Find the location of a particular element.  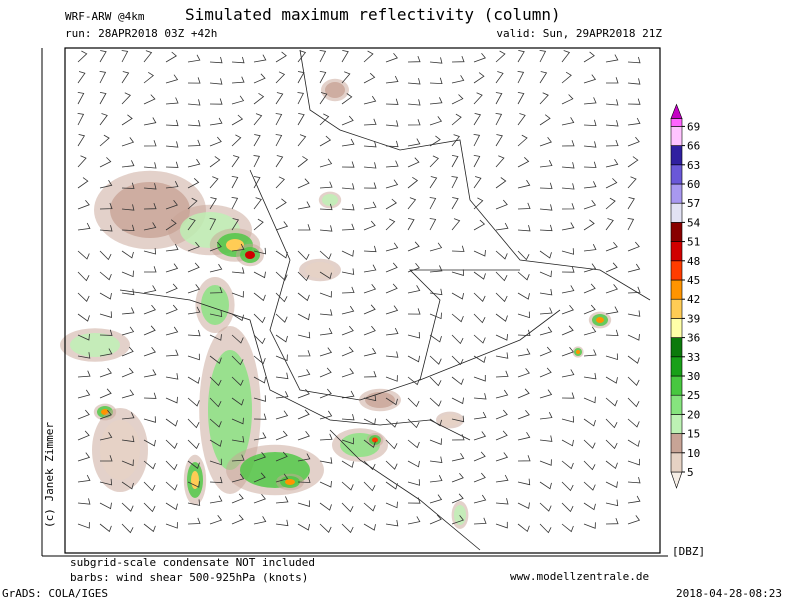

colorbar-tick-label: 54 is located at coordinates (694, 222).